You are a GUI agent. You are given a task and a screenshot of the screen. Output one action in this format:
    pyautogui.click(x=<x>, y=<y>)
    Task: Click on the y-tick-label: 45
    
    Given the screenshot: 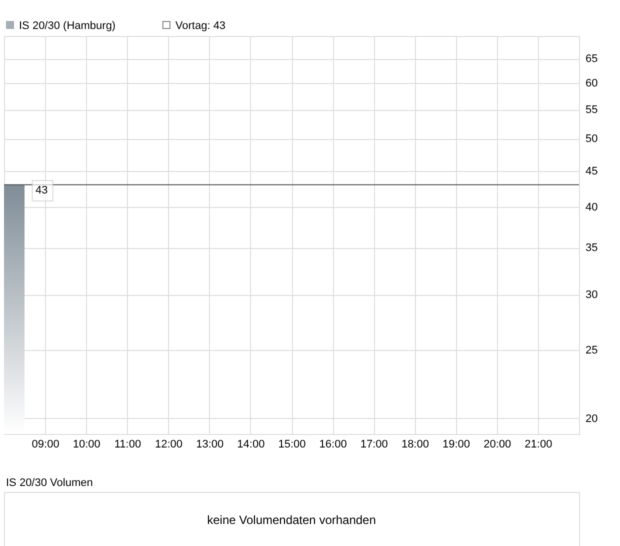 What is the action you would take?
    pyautogui.click(x=592, y=171)
    